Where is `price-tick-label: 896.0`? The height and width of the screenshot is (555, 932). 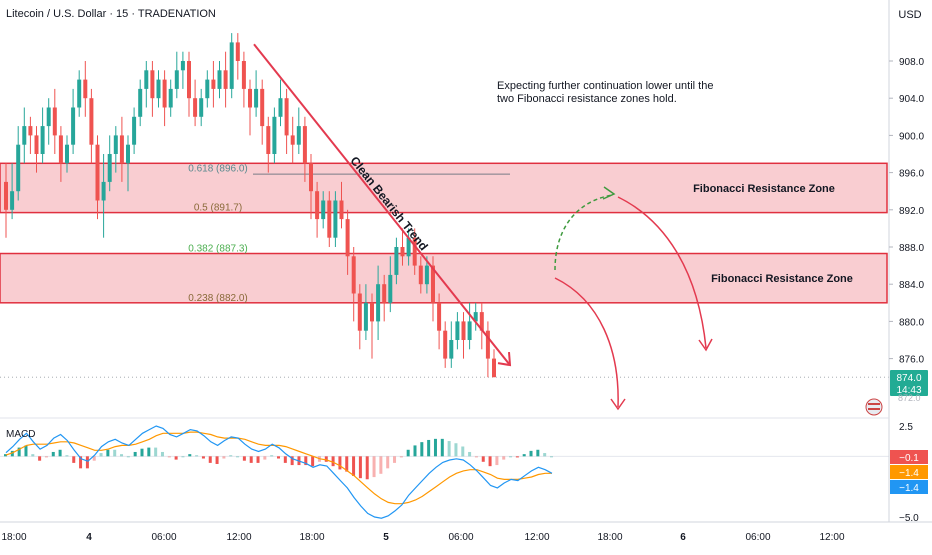
price-tick-label: 896.0 is located at coordinates (911, 174).